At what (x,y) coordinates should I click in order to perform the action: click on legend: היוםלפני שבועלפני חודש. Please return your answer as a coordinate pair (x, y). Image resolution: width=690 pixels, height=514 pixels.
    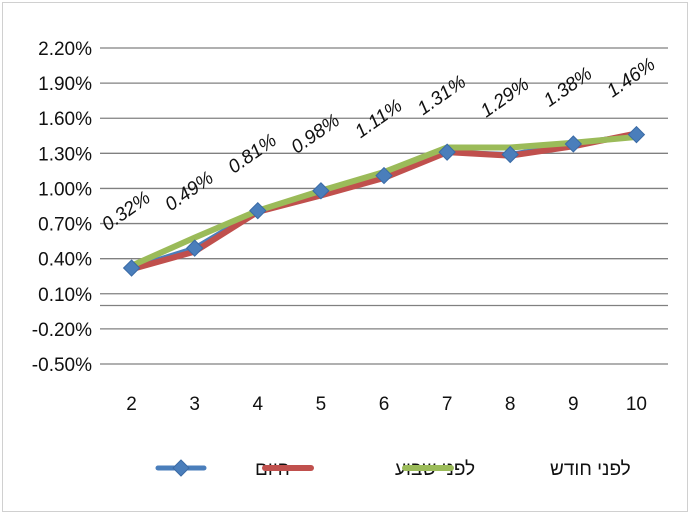
    Looking at the image, I should click on (393, 469).